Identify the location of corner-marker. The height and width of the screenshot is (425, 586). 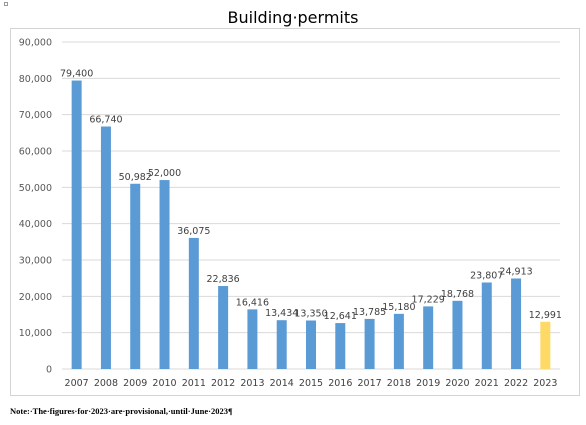
(6, 4).